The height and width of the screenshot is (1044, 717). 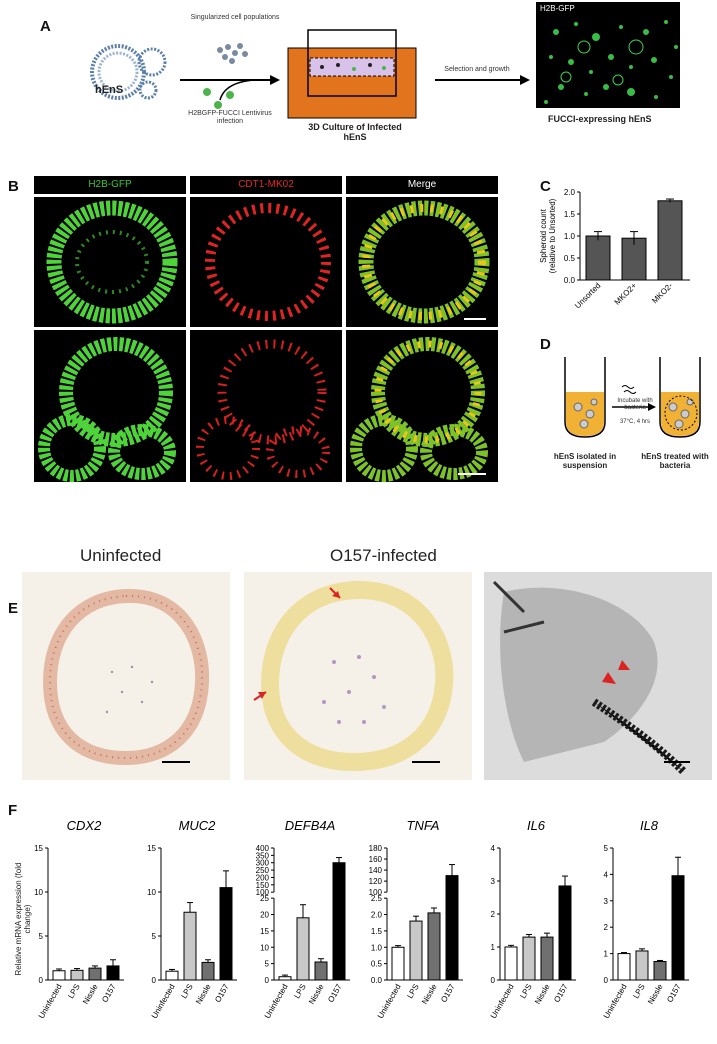 I want to click on f-category-label: LPS, so click(x=299, y=992).